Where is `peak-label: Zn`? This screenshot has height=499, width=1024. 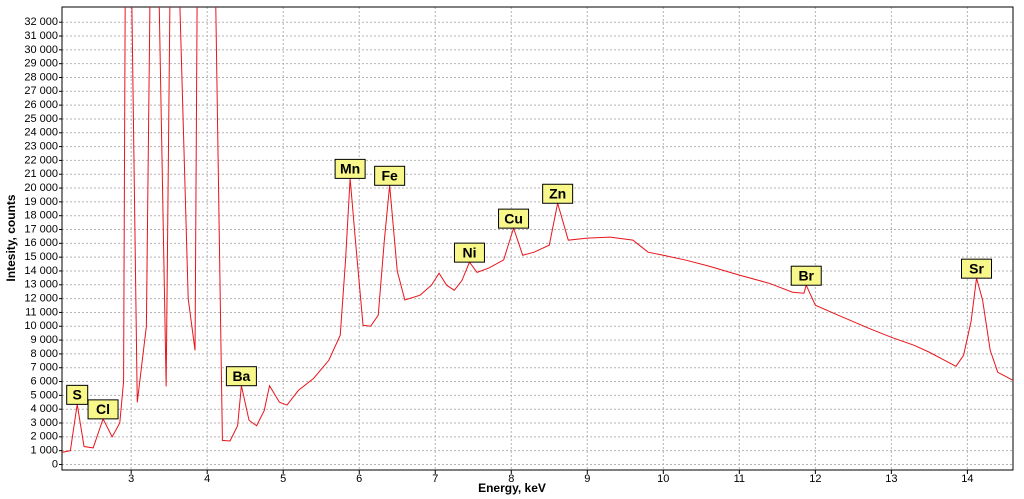 peak-label: Zn is located at coordinates (557, 193).